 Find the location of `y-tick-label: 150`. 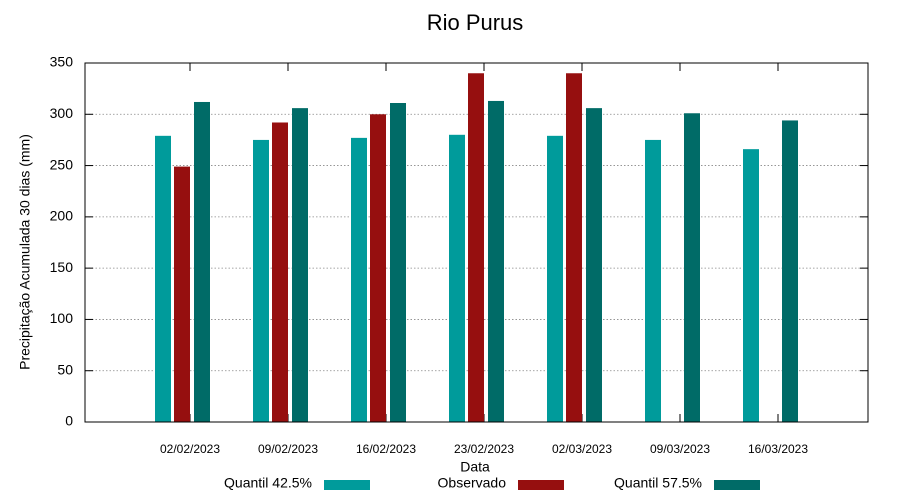

y-tick-label: 150 is located at coordinates (62, 267).